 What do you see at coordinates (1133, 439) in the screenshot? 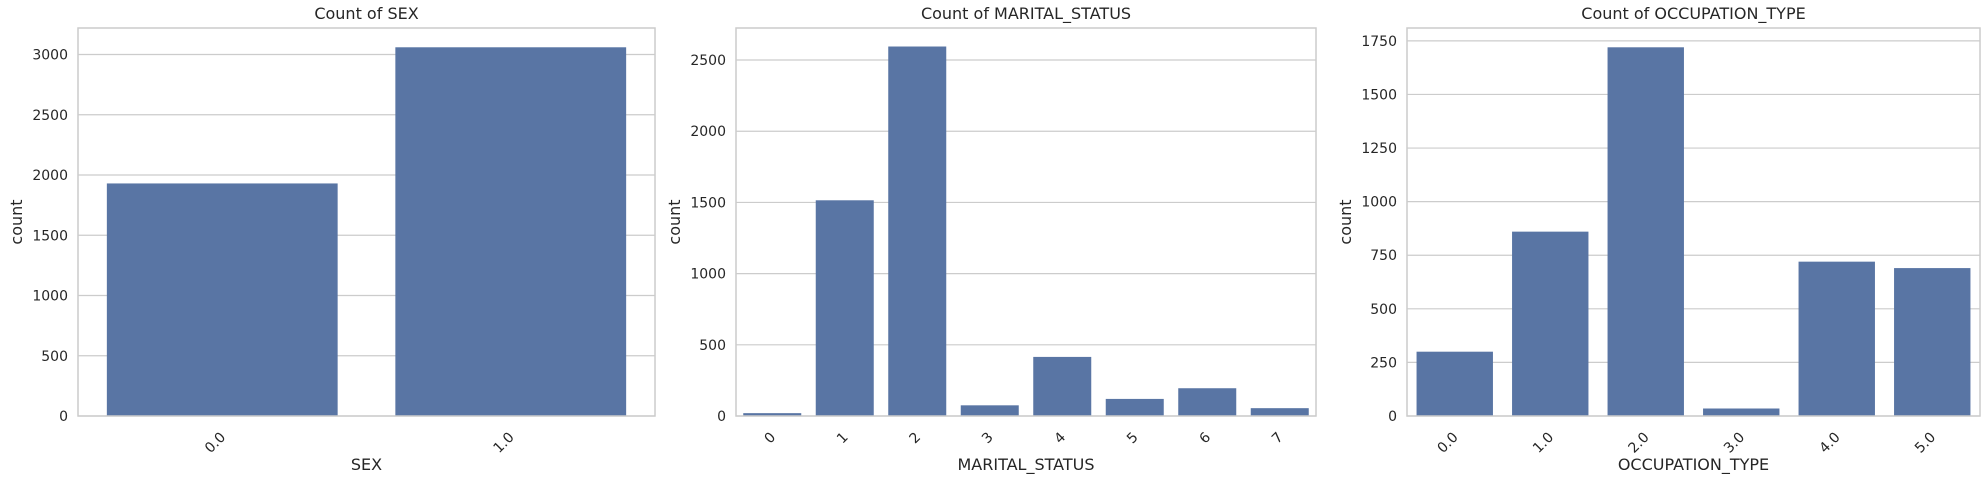
I see `x-tick-label: 5` at bounding box center [1133, 439].